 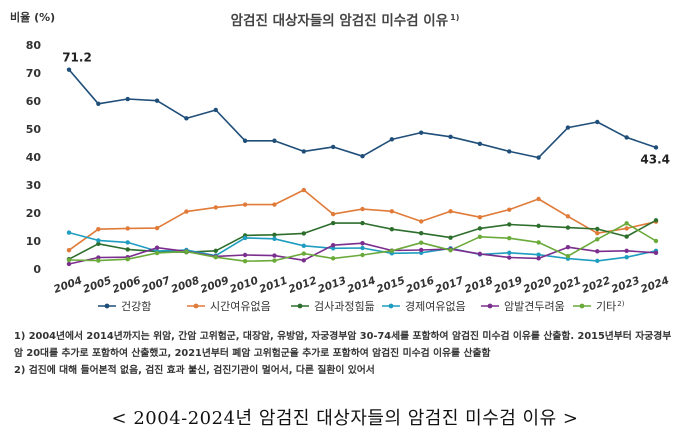 I want to click on data-point-s2-2024, so click(x=656, y=220).